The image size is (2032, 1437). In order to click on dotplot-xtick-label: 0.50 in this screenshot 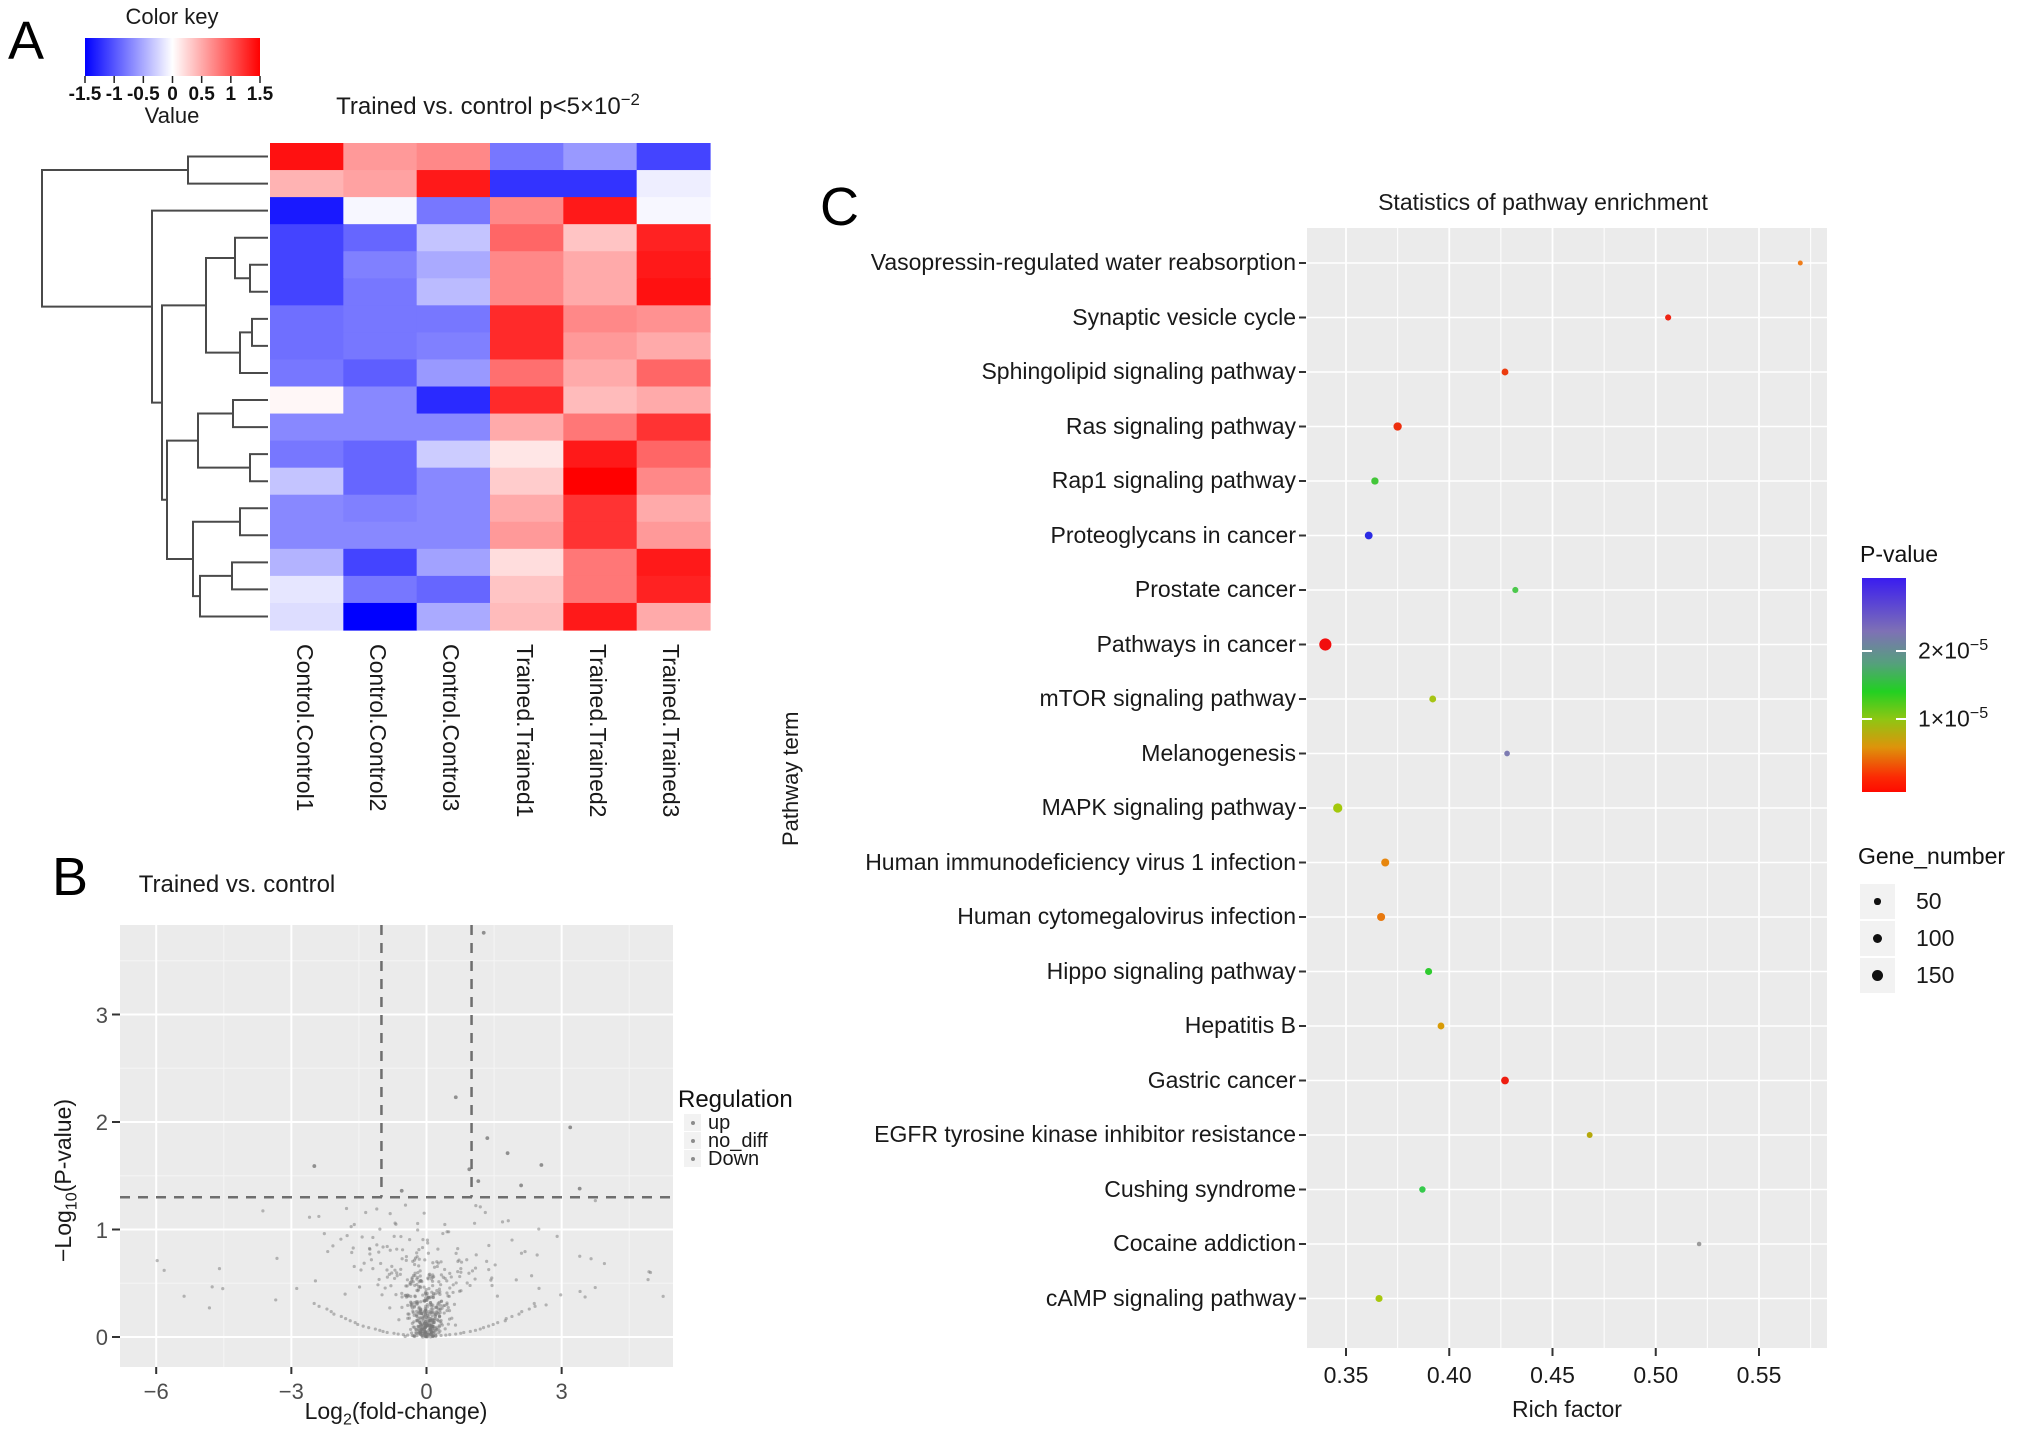, I will do `click(1656, 1375)`.